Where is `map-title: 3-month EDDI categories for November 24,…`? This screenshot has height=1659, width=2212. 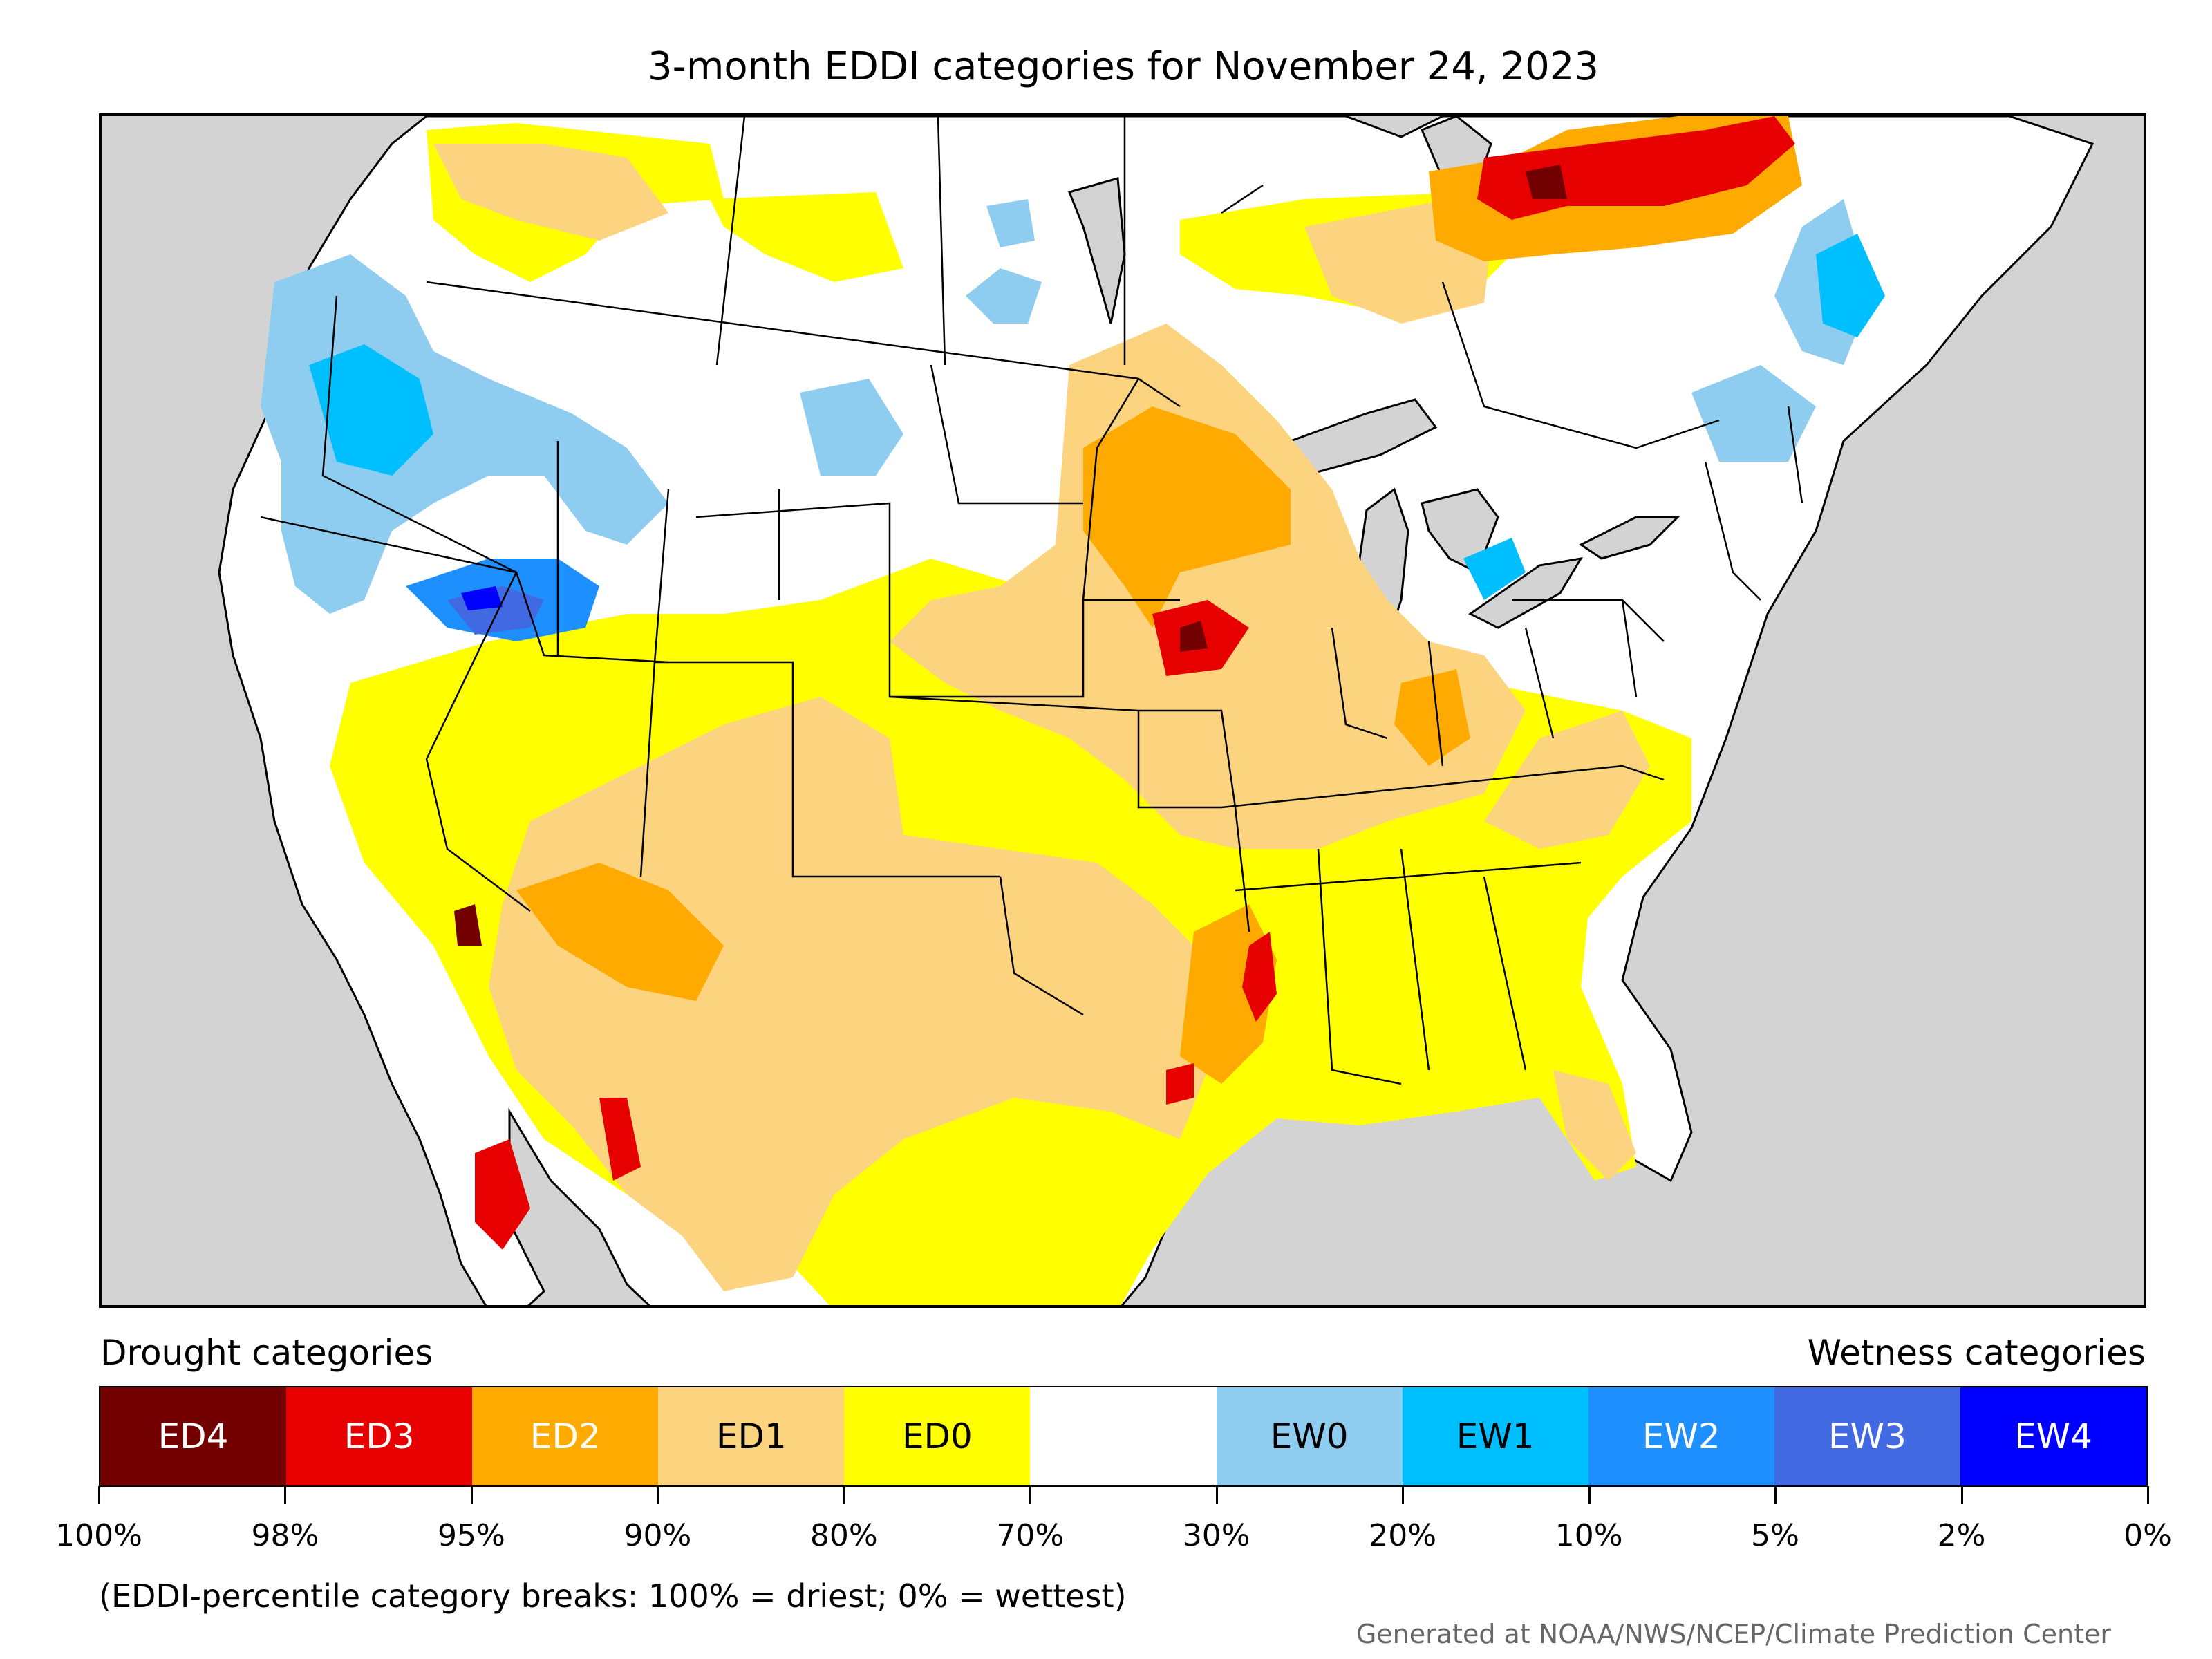 map-title: 3-month EDDI categories for November 24,… is located at coordinates (1124, 66).